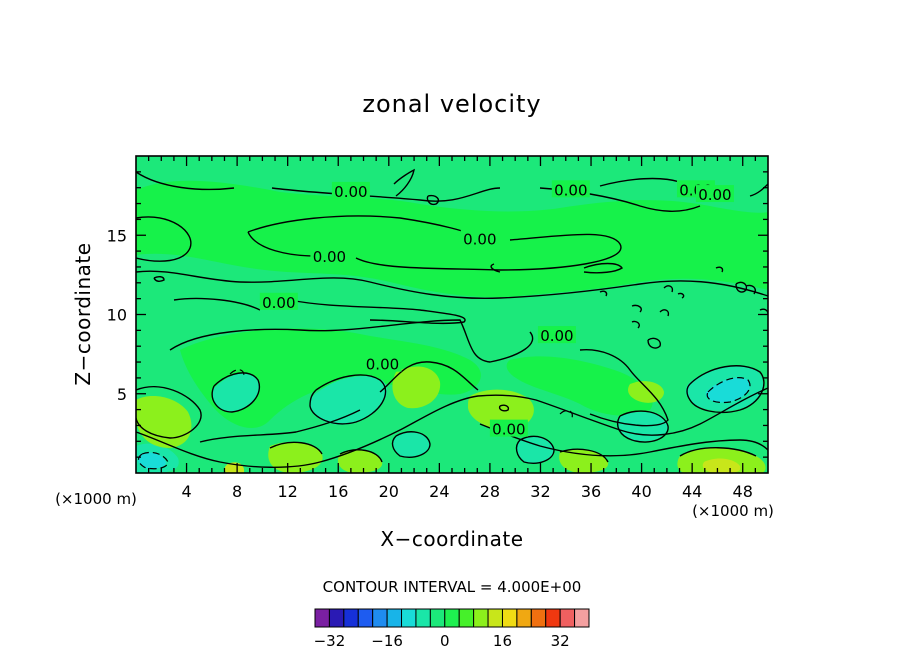 This screenshot has width=904, height=654. What do you see at coordinates (451, 104) in the screenshot?
I see `chart-title: zonal velocity` at bounding box center [451, 104].